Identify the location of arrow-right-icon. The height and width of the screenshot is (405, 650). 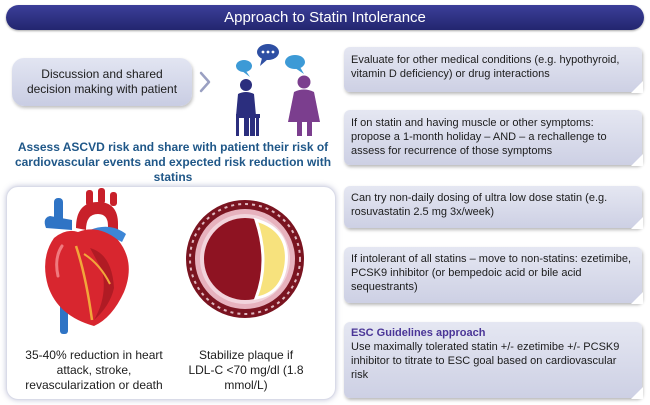
(205, 82).